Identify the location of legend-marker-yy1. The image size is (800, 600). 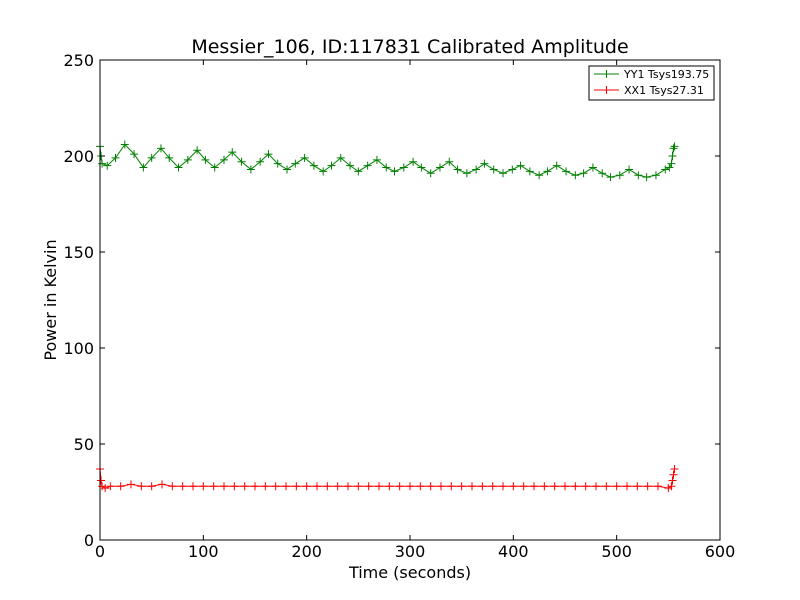
(606, 74).